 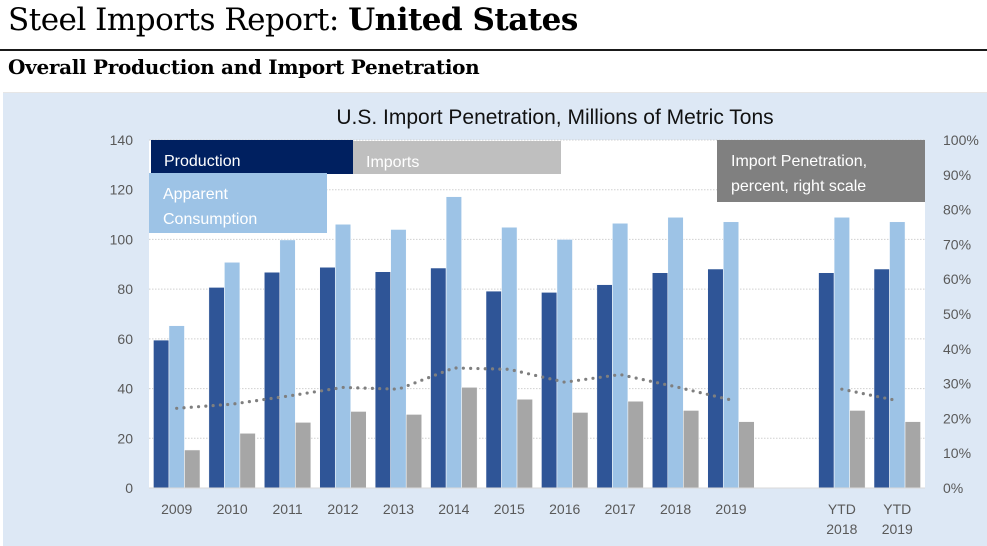 What do you see at coordinates (957, 314) in the screenshot?
I see `y2-tick-label: 50%` at bounding box center [957, 314].